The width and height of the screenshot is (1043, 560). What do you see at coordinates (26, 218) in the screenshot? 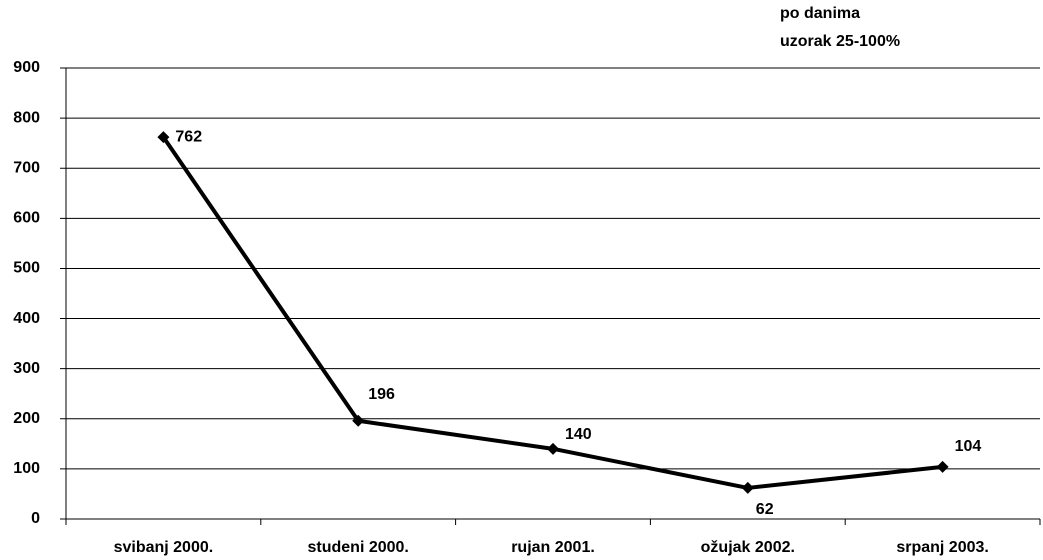
I see `y-tick-label: 600` at bounding box center [26, 218].